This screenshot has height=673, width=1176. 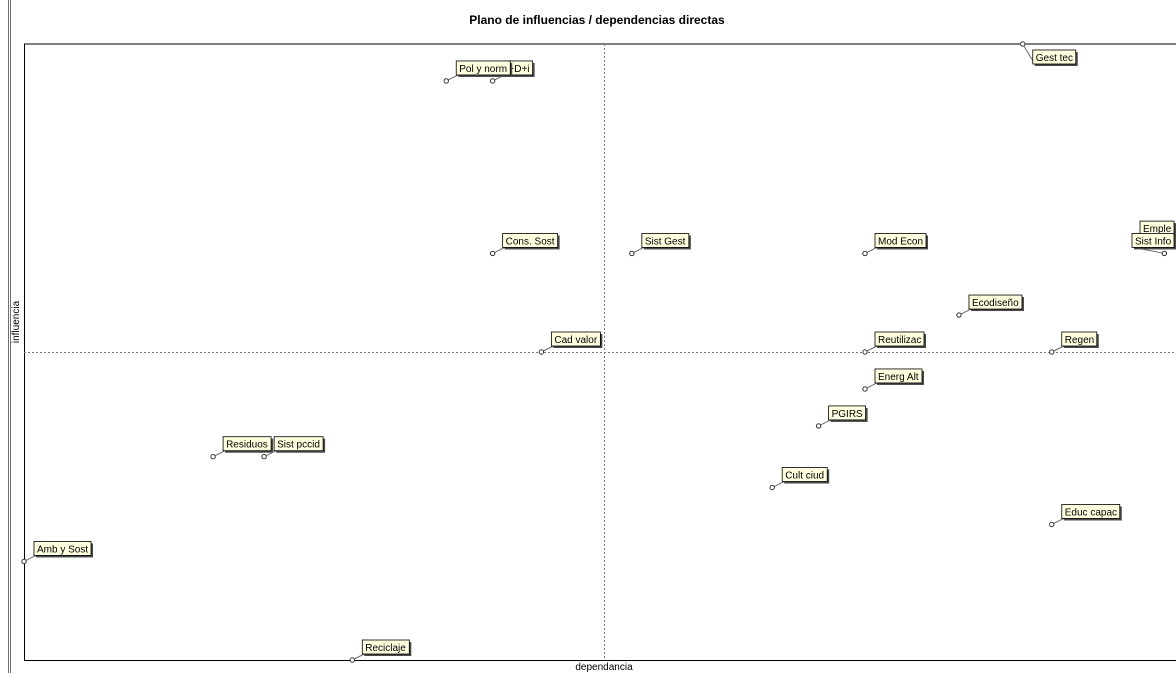 I want to click on data-point-amb-y-sost: Amb y Sost, so click(x=57, y=553).